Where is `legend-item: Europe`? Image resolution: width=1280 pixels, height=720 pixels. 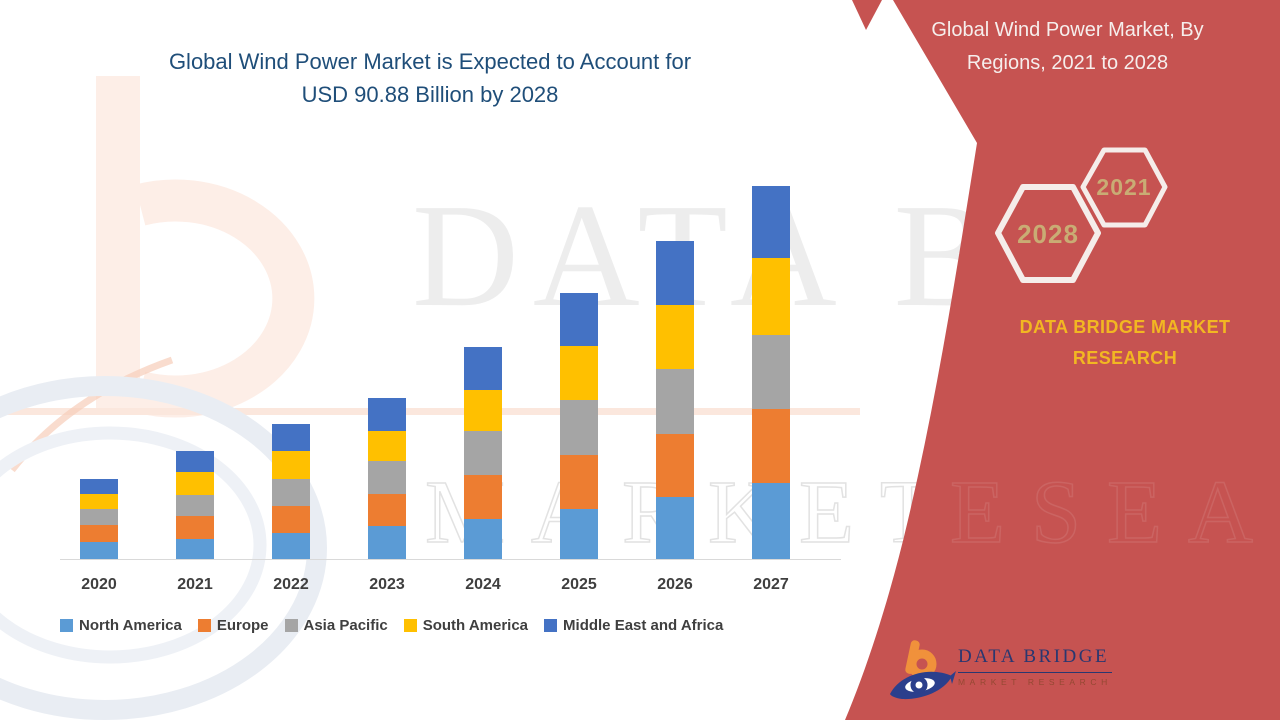
legend-item: Europe is located at coordinates (233, 625).